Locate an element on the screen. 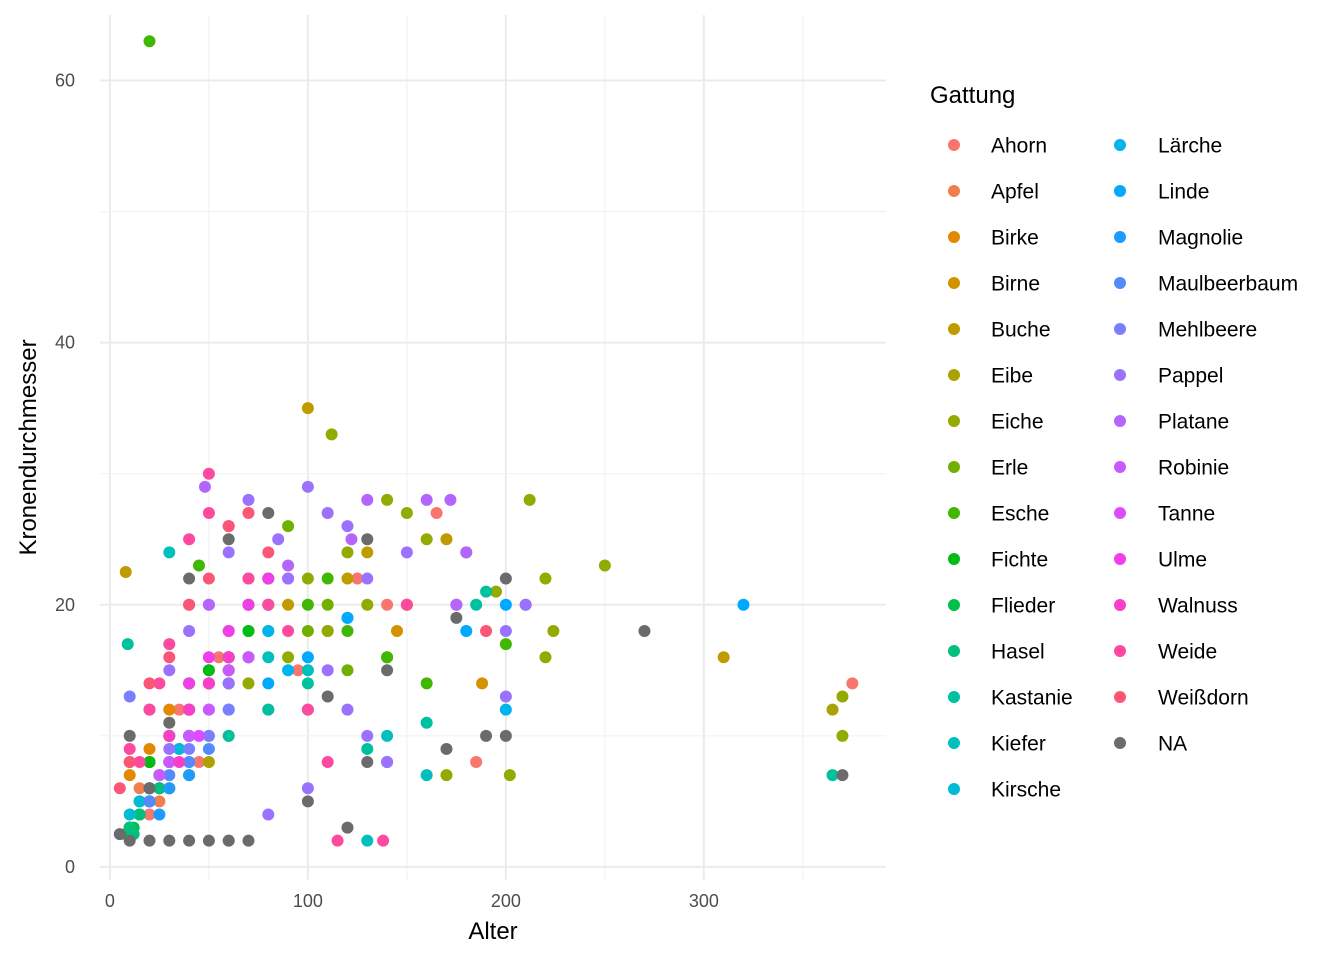 This screenshot has height=960, width=1344. legend-label: Erle is located at coordinates (1009, 468).